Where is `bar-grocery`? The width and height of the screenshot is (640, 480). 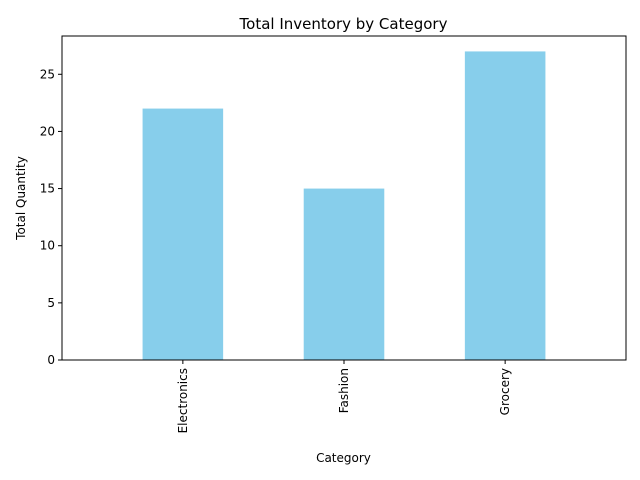
bar-grocery is located at coordinates (505, 206).